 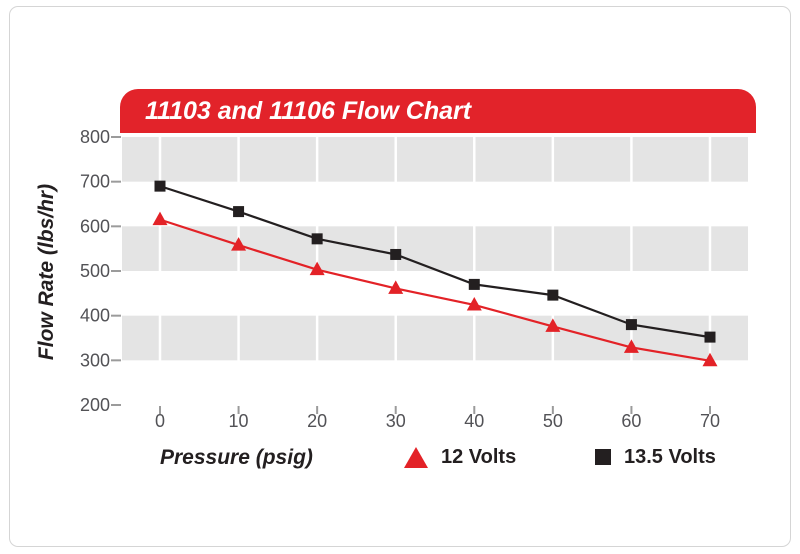 I want to click on y-tick-label: 400, so click(x=95, y=316).